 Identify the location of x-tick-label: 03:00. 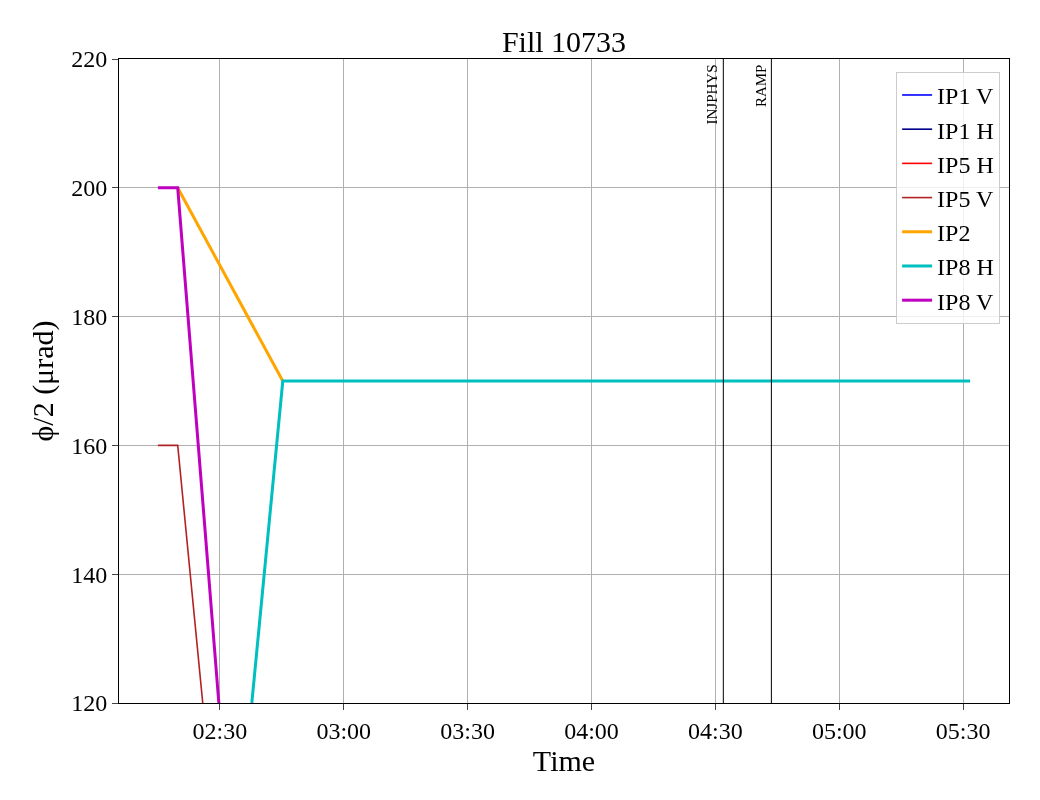
(344, 730).